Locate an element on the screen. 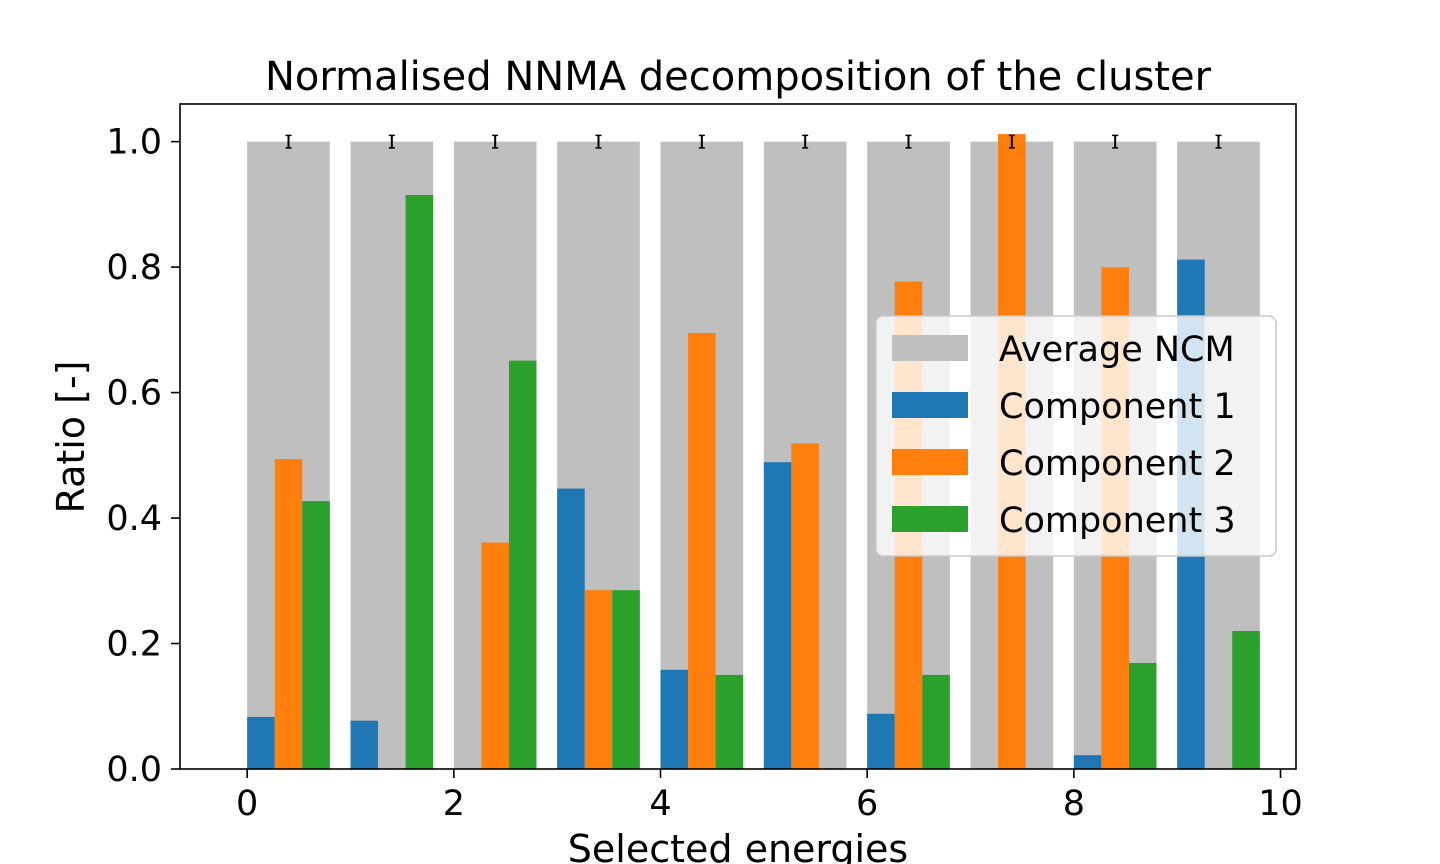 The width and height of the screenshot is (1440, 864). legend-label-component-1: Component 1 is located at coordinates (1117, 407).